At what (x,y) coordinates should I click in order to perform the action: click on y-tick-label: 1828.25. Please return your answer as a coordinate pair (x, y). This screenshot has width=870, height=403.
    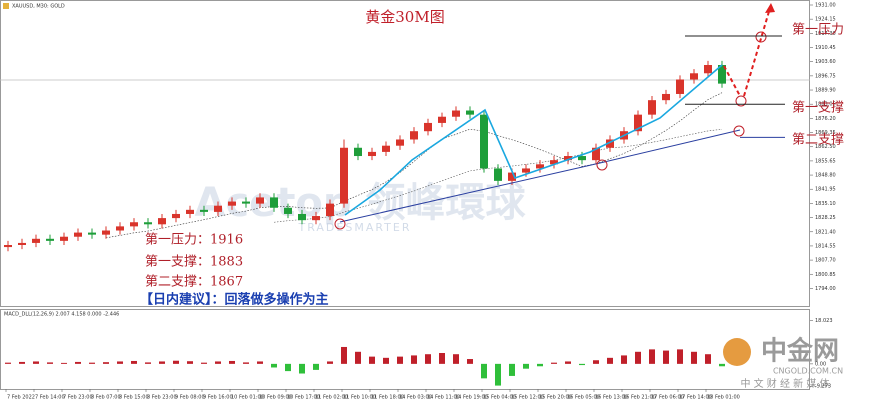
    Looking at the image, I should click on (825, 218).